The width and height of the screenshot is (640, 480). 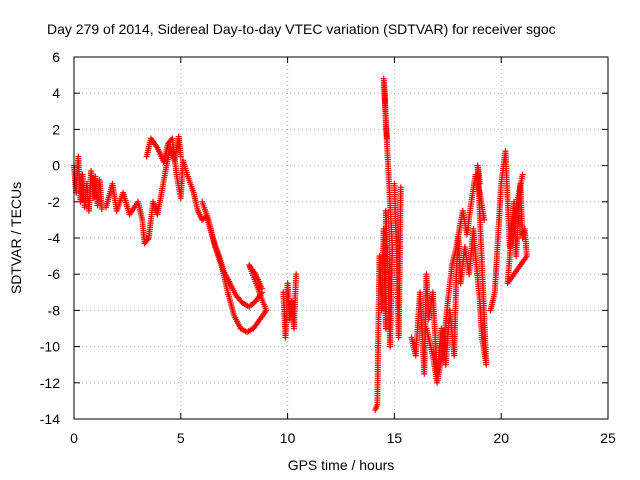 What do you see at coordinates (54, 310) in the screenshot?
I see `y-tick-label: -8` at bounding box center [54, 310].